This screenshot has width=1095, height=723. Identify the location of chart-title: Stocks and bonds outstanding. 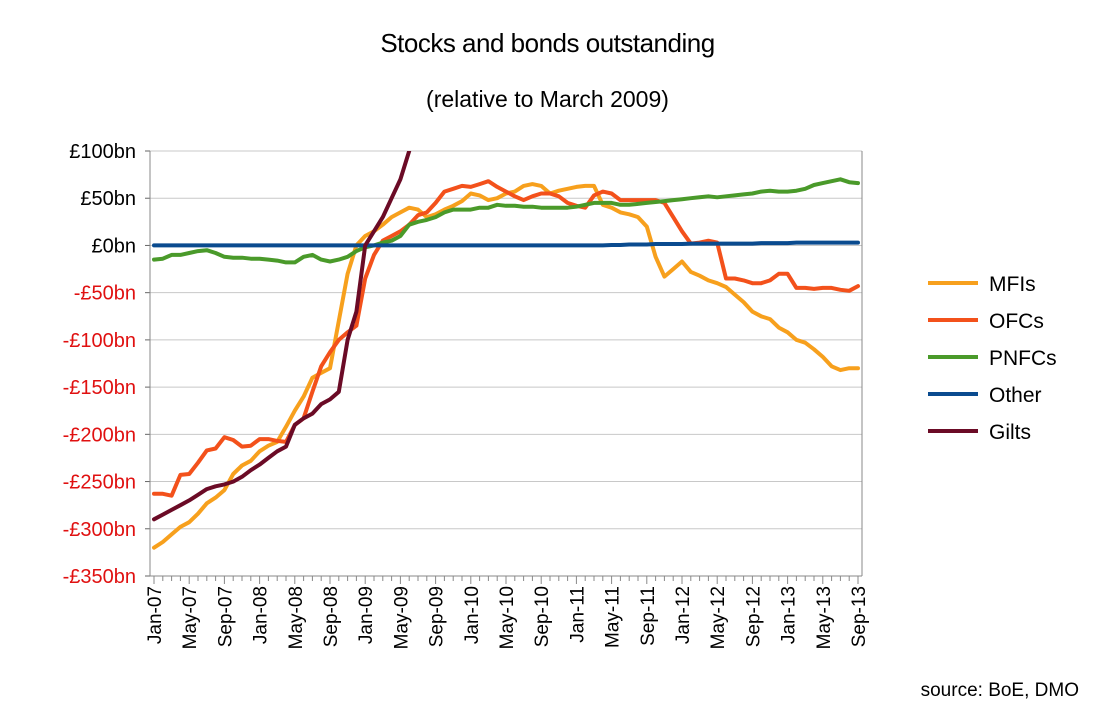
(547, 43).